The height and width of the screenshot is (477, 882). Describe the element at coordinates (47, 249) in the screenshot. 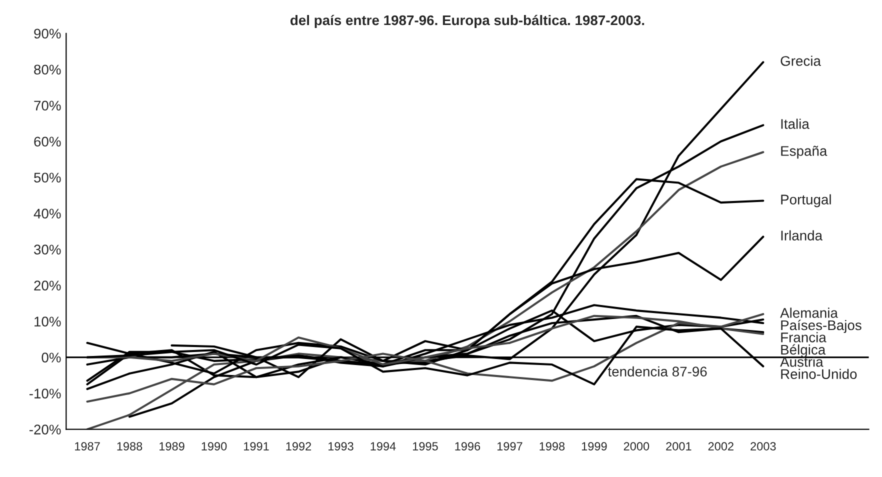

I see `y-tick-label: 30%` at that location.